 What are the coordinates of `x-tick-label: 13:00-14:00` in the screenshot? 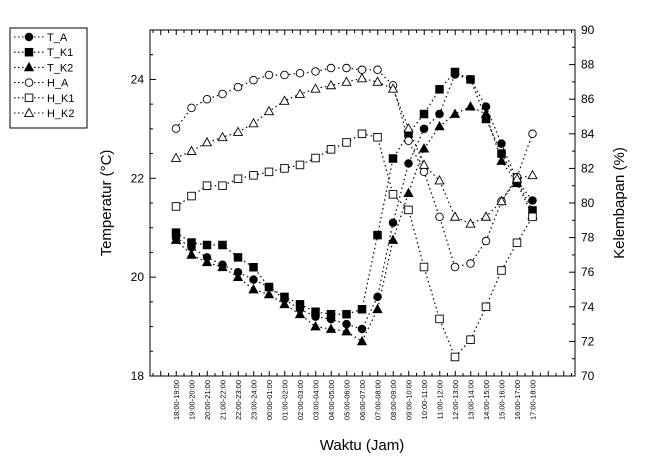 It's located at (471, 400).